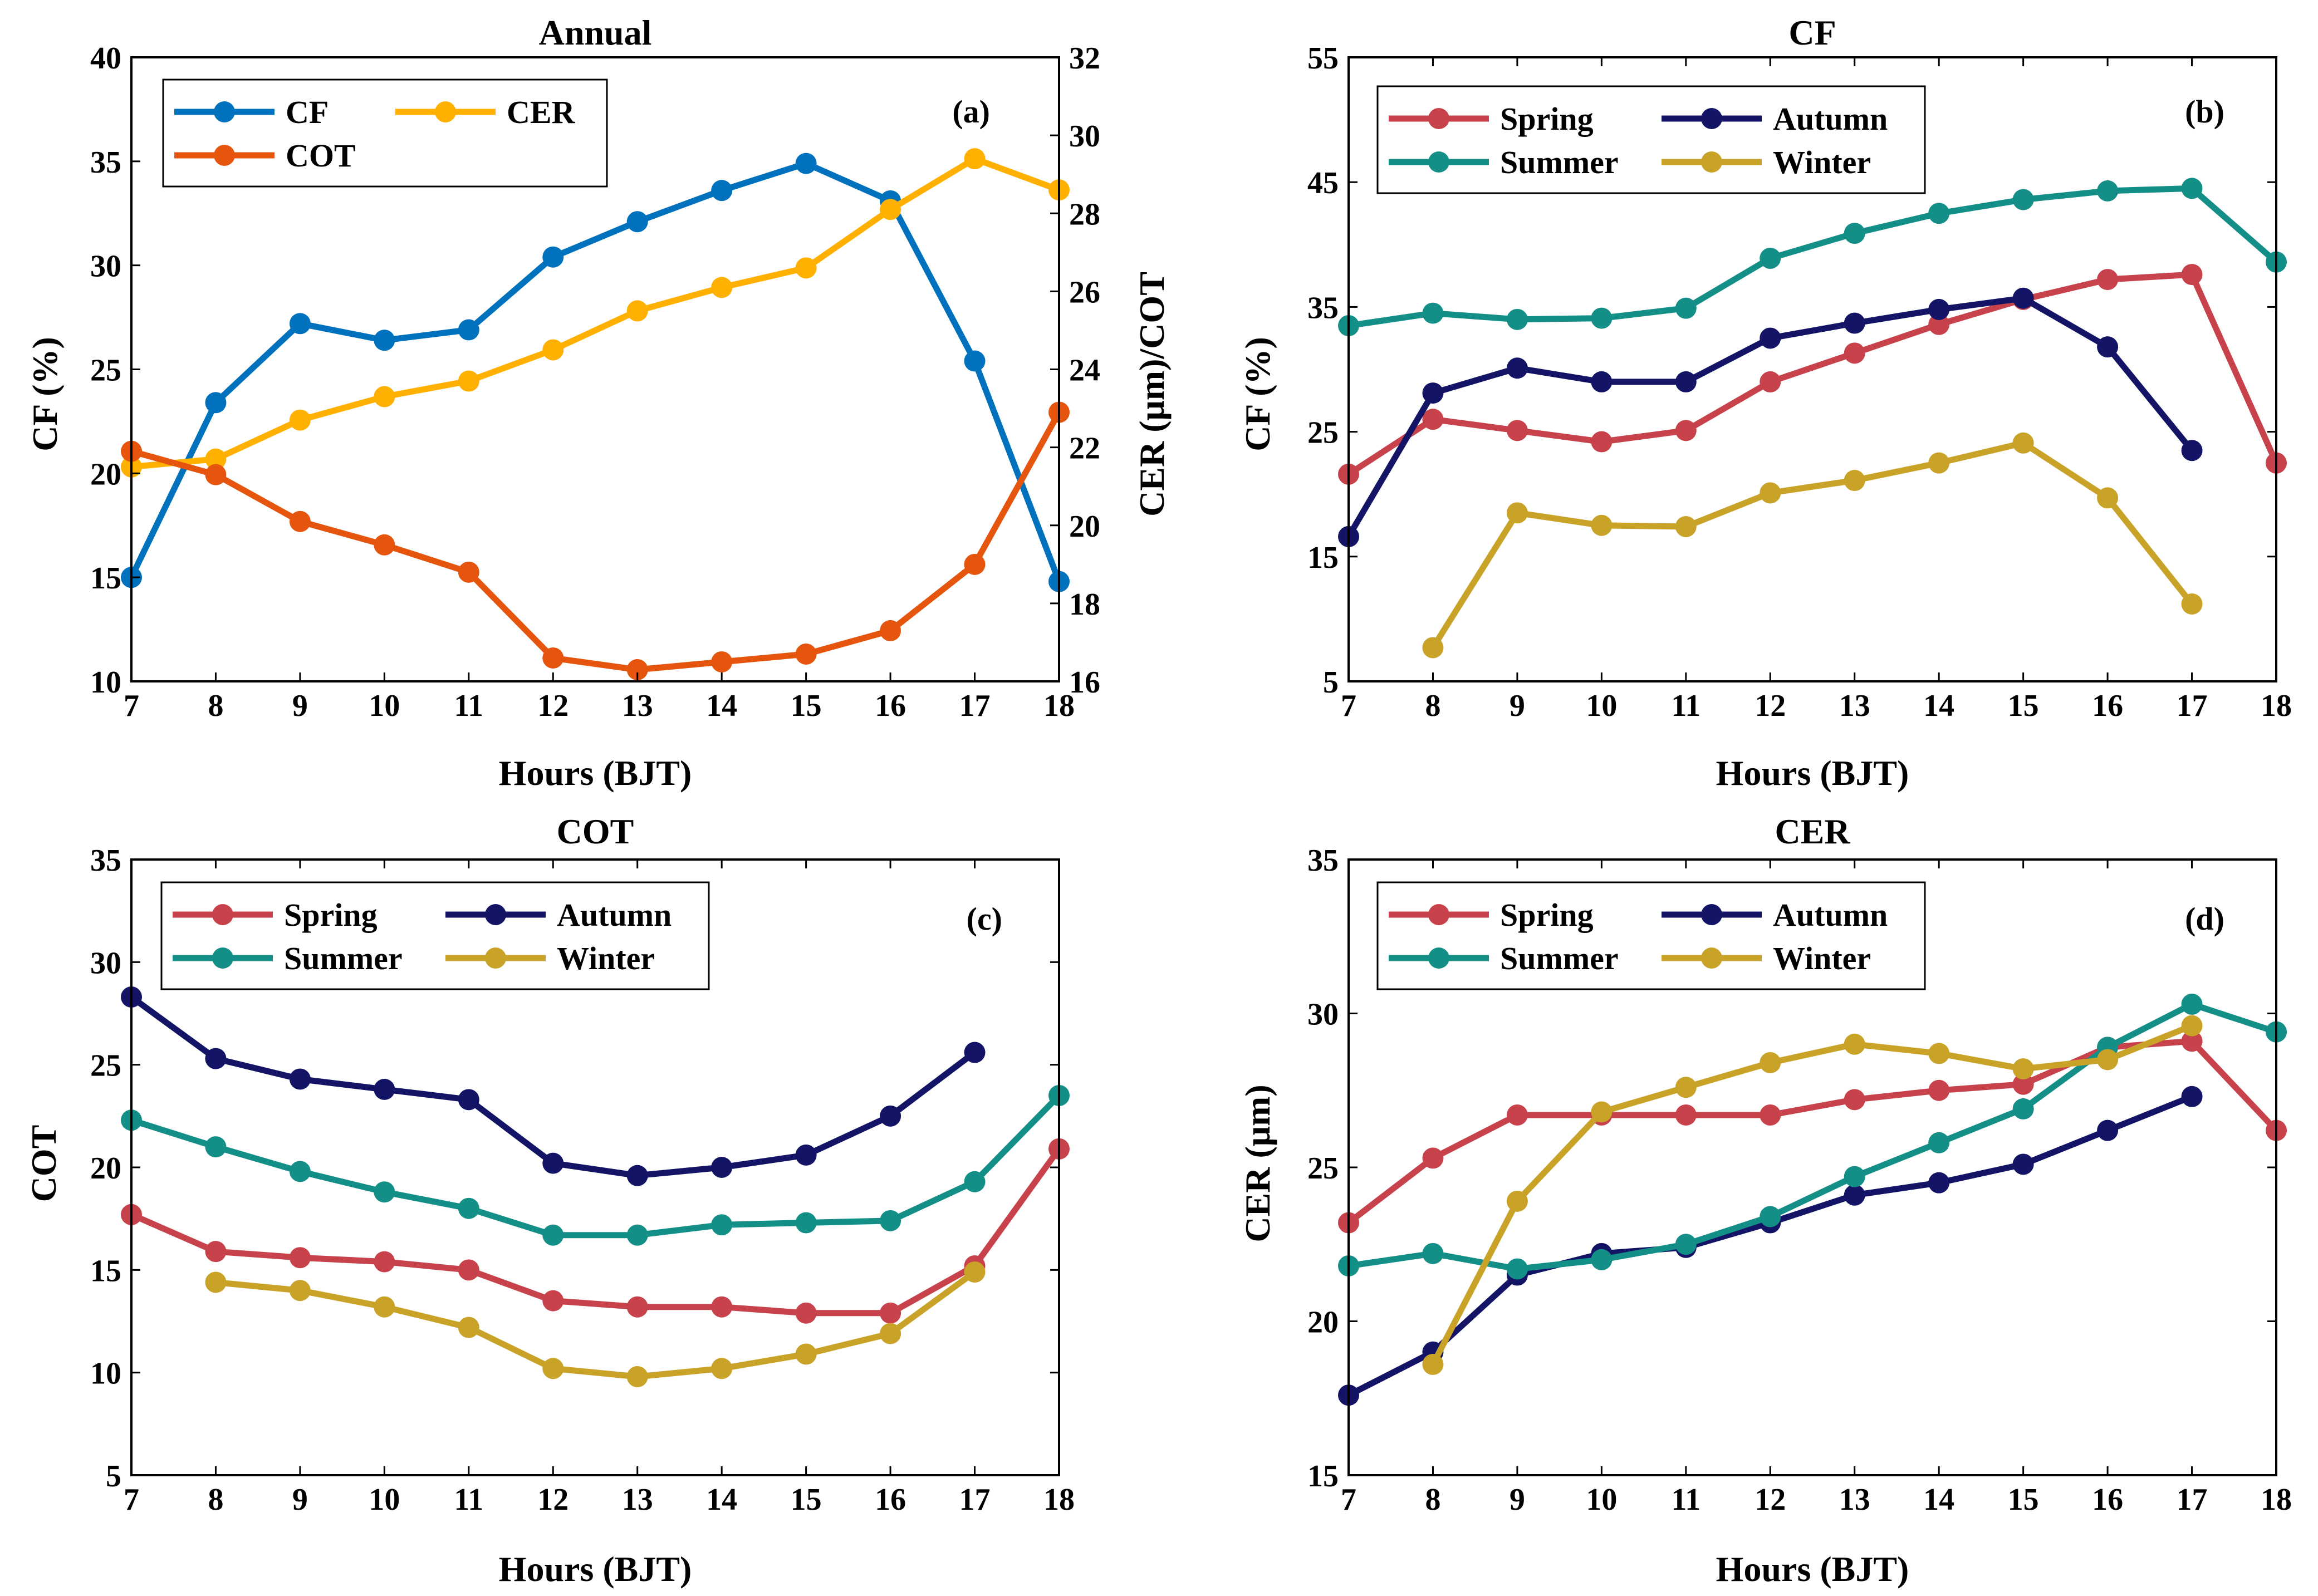 This screenshot has width=2318, height=1596. I want to click on panel-a-title: Annual, so click(595, 32).